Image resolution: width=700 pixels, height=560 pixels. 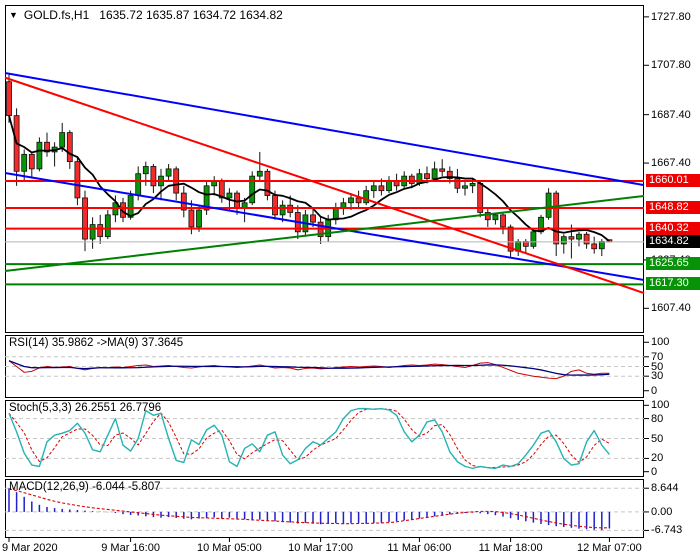 I want to click on stoch-tick-label: 80, so click(x=657, y=418).